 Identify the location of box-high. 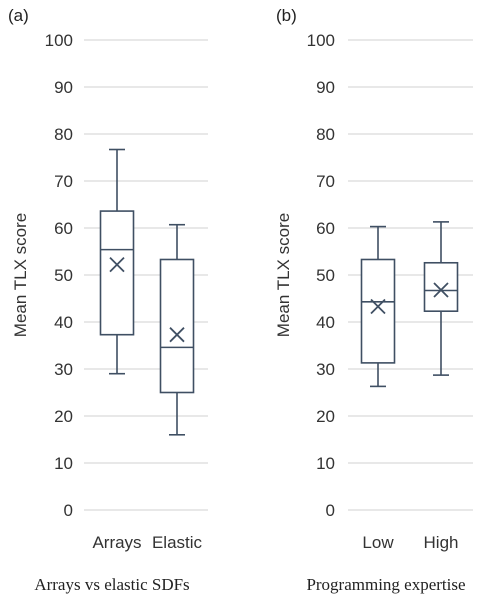
(441, 298).